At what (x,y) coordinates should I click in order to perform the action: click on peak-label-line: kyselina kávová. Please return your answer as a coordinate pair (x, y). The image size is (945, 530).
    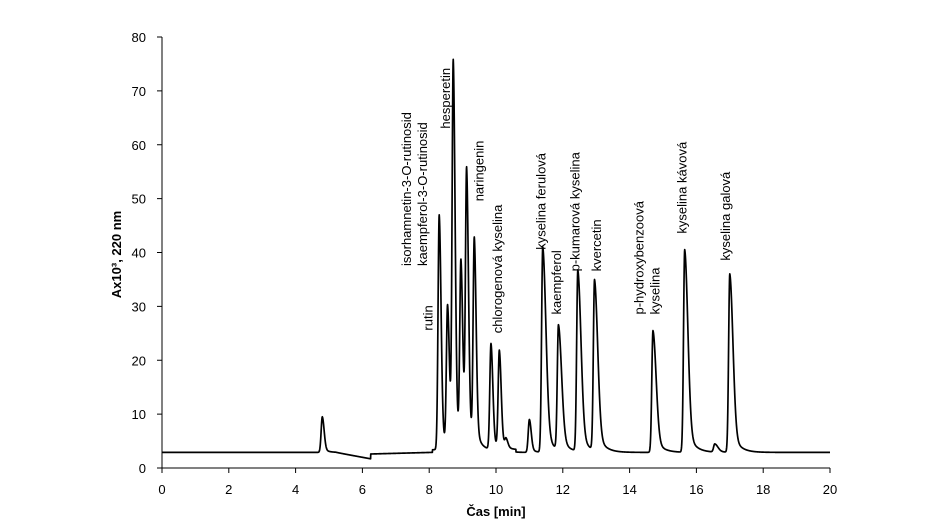
    Looking at the image, I should click on (681, 187).